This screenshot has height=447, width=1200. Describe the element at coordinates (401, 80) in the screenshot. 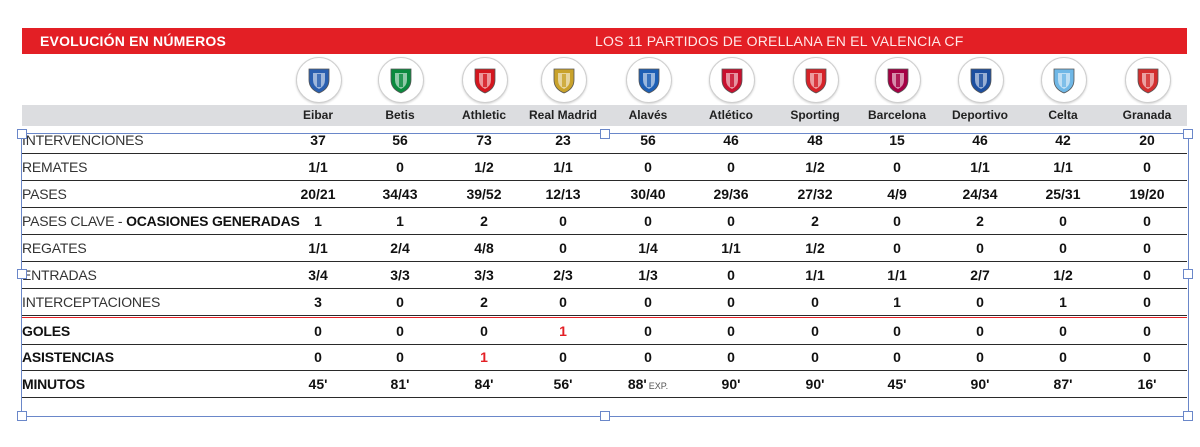

I see `betis-crest-icon` at that location.